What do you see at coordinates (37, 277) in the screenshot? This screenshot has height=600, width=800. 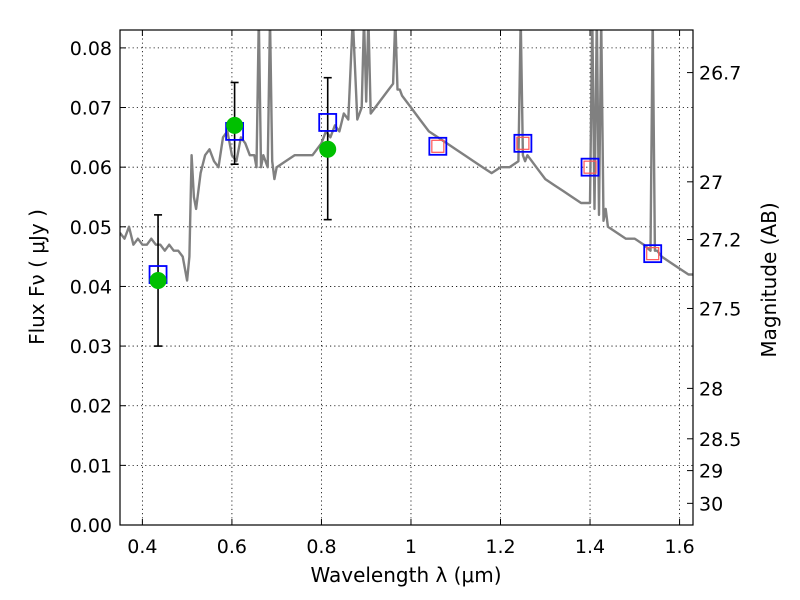 I see `y-axis-title: Flux Fν ( μJy )` at bounding box center [37, 277].